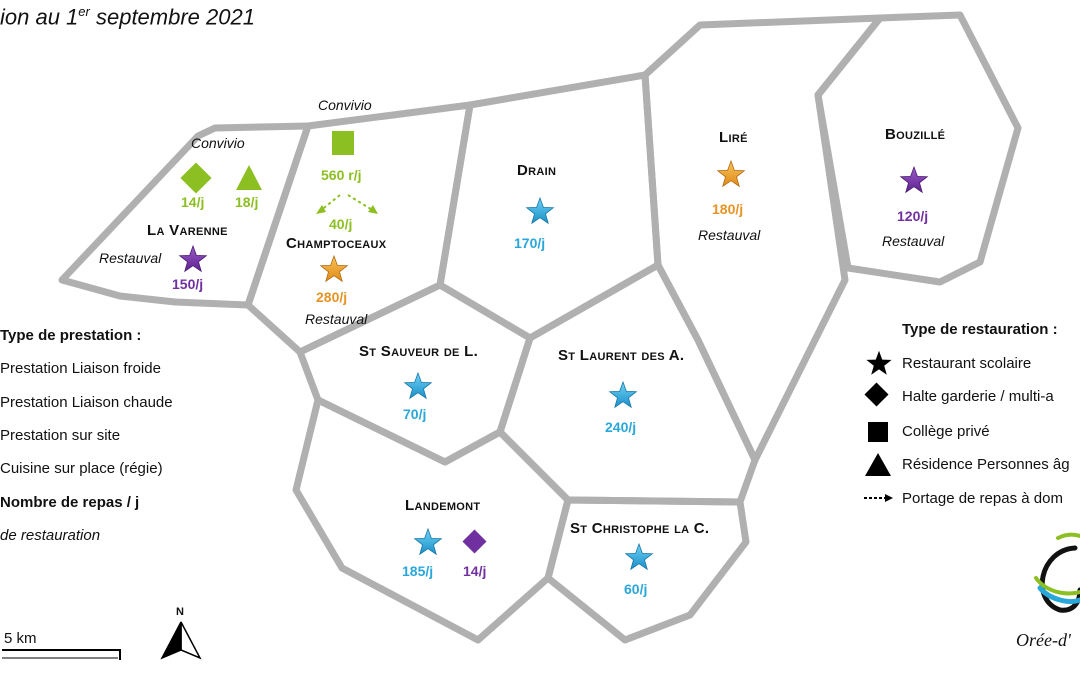  Describe the element at coordinates (341, 224) in the screenshot. I see `meal-count: 40/j` at that location.